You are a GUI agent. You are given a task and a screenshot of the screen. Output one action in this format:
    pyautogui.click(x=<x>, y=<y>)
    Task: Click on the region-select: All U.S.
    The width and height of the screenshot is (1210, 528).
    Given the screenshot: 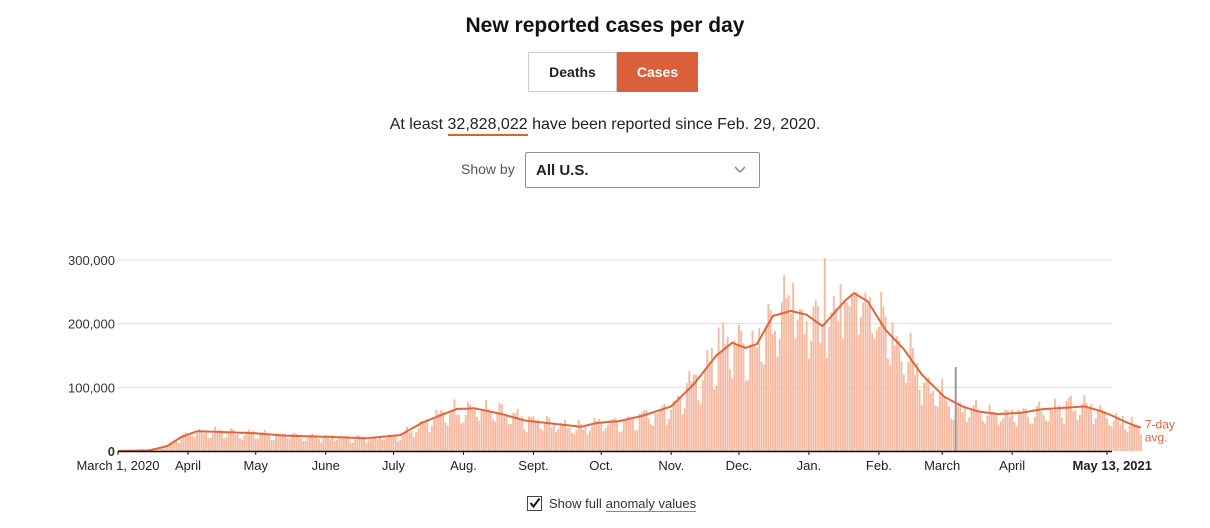 What is the action you would take?
    pyautogui.click(x=642, y=170)
    